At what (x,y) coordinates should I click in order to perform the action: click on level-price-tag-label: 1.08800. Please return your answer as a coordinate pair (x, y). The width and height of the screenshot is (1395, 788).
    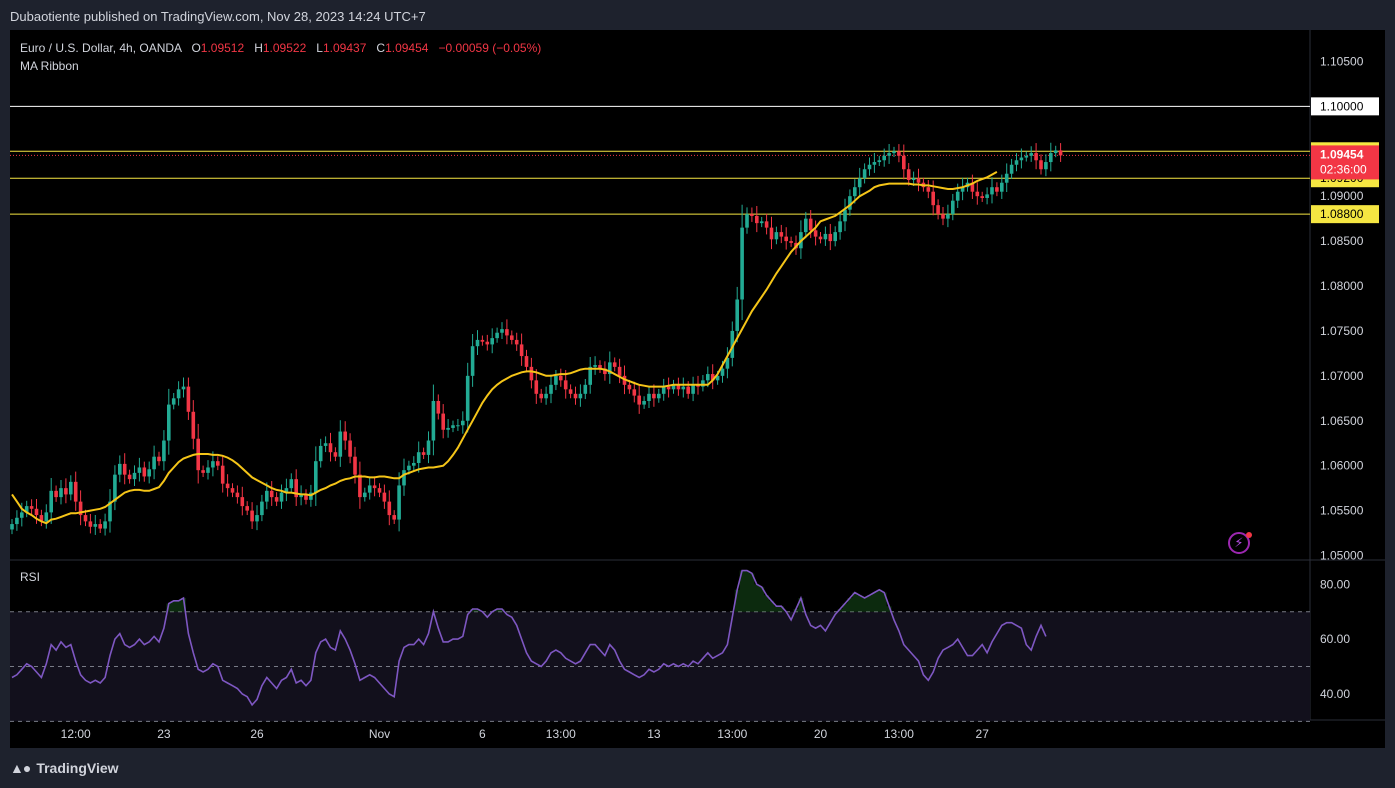
    Looking at the image, I should click on (1342, 214).